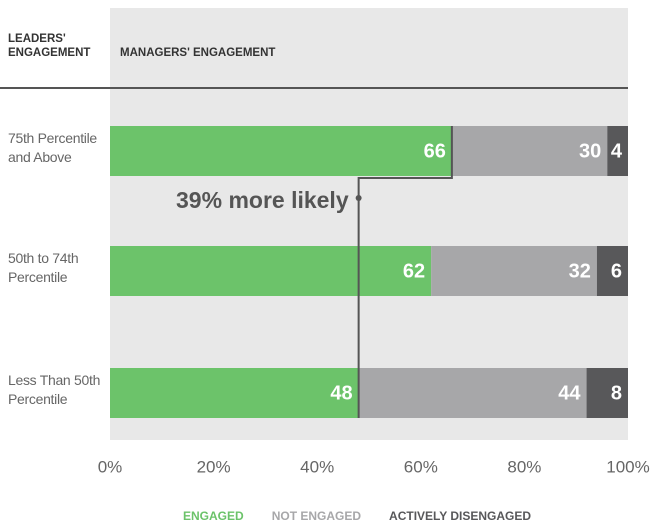  What do you see at coordinates (49, 46) in the screenshot?
I see `row-header: LEADERS' ENGAGEMENT` at bounding box center [49, 46].